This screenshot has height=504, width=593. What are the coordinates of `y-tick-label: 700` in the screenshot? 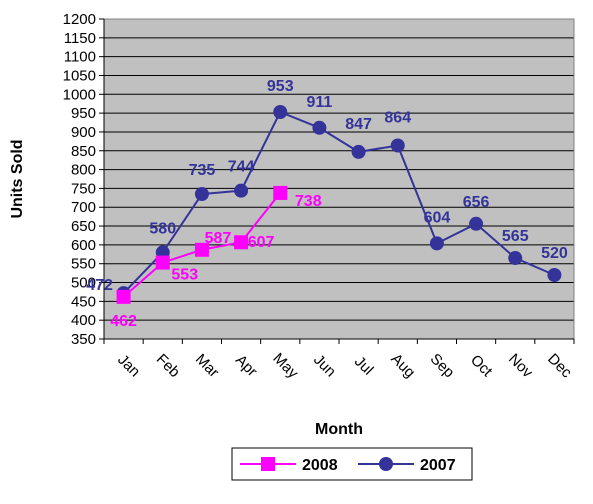 It's located at (83, 207).